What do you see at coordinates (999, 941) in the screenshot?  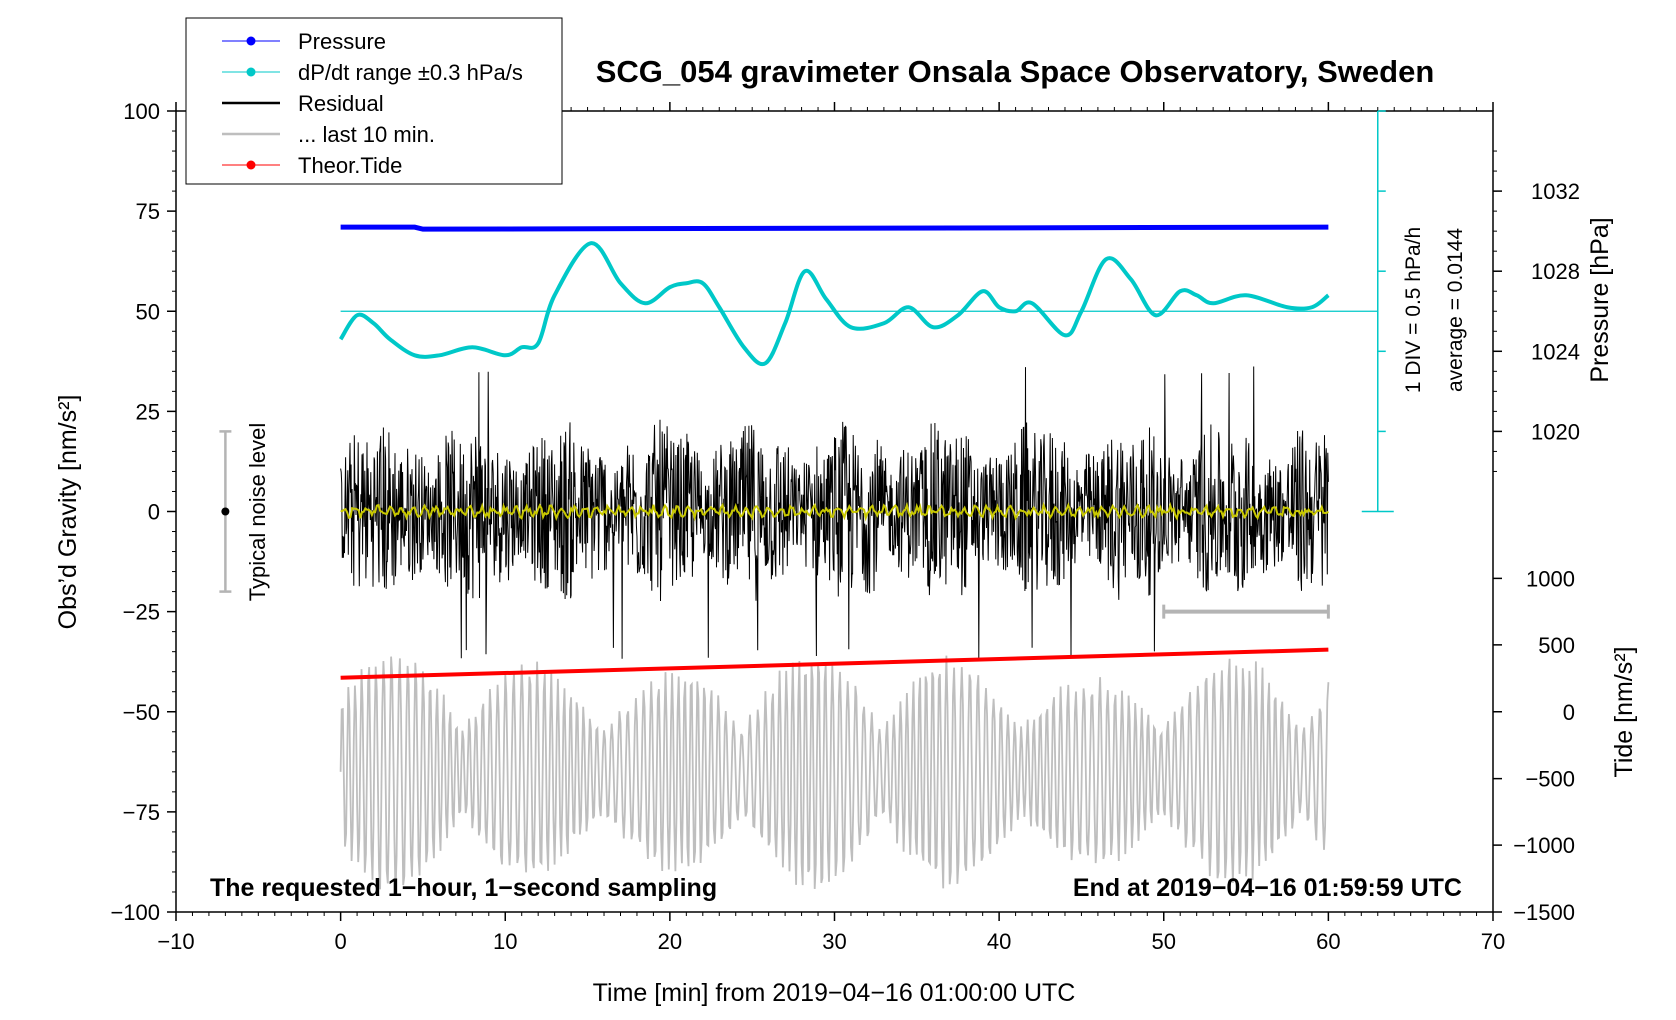 I see `x-tick-label: 40` at bounding box center [999, 941].